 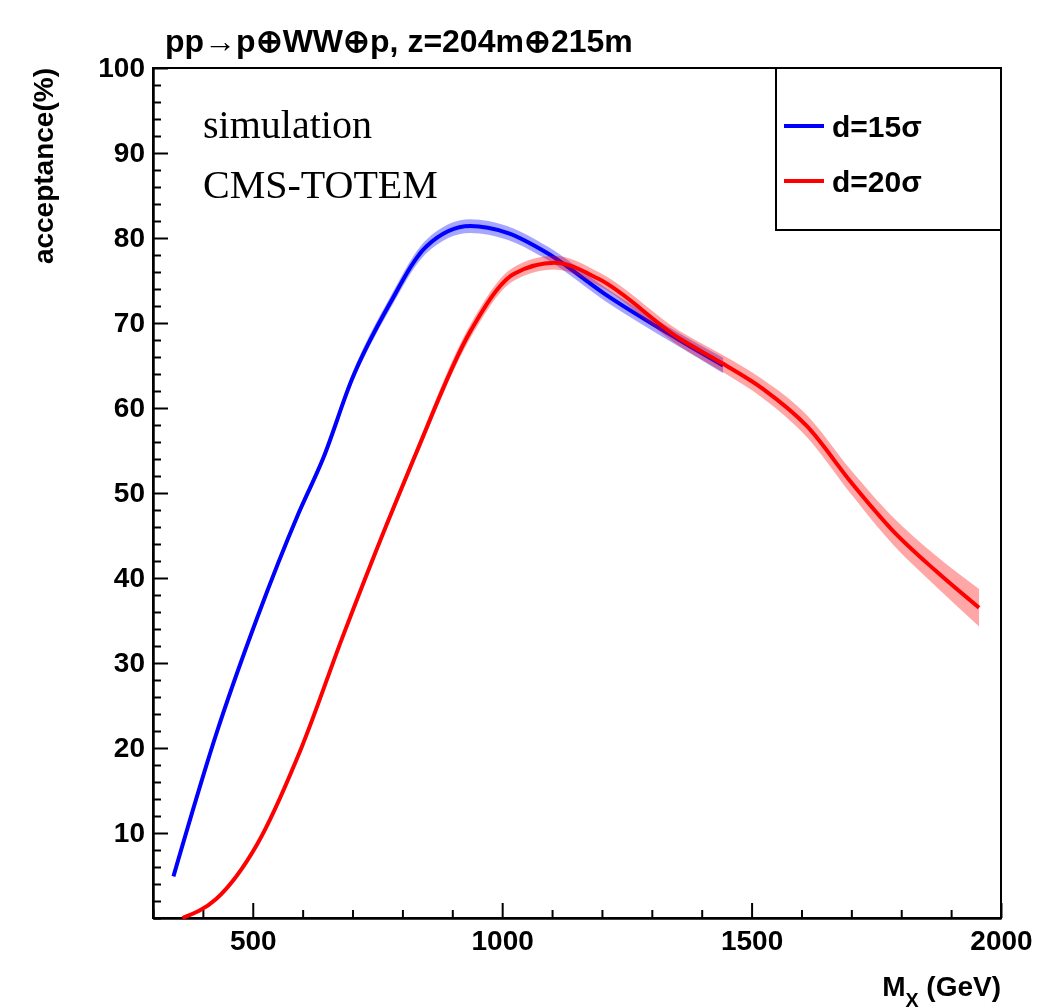 What do you see at coordinates (43, 166) in the screenshot?
I see `y-axis-title: acceptance(%)` at bounding box center [43, 166].